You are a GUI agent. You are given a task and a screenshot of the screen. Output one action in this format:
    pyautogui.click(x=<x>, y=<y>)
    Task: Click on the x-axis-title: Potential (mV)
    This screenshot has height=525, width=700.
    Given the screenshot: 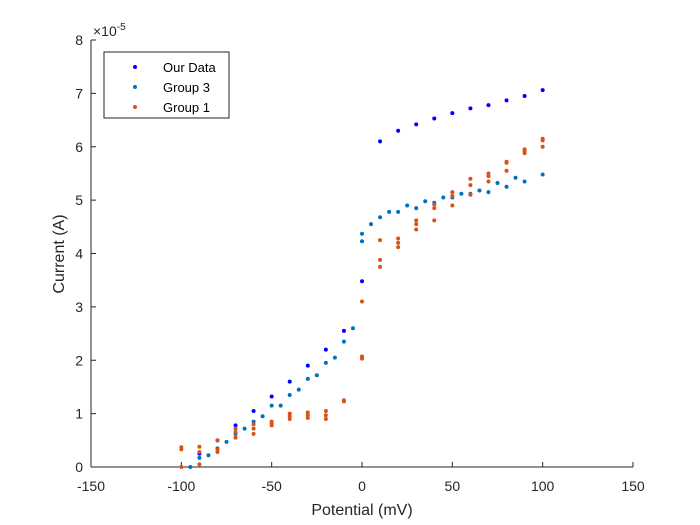 What is the action you would take?
    pyautogui.click(x=361, y=510)
    